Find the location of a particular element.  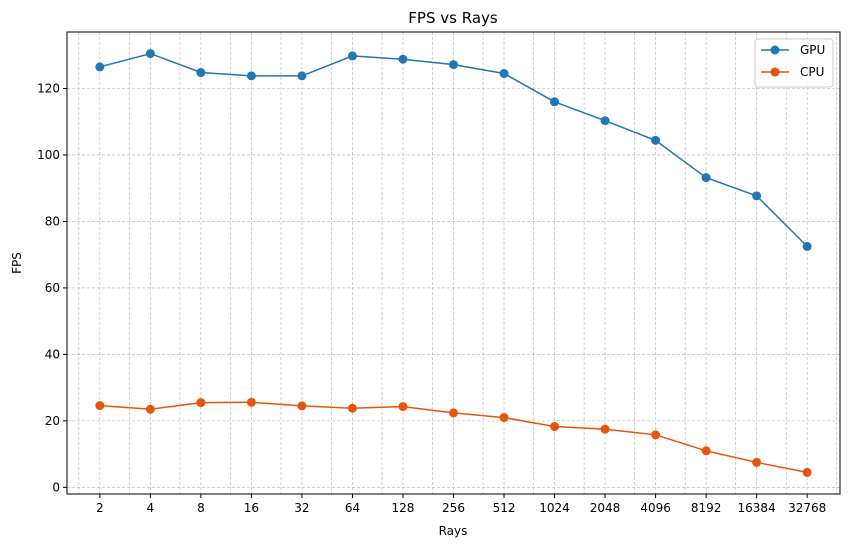

y-tick-label: 80 is located at coordinates (52, 221).